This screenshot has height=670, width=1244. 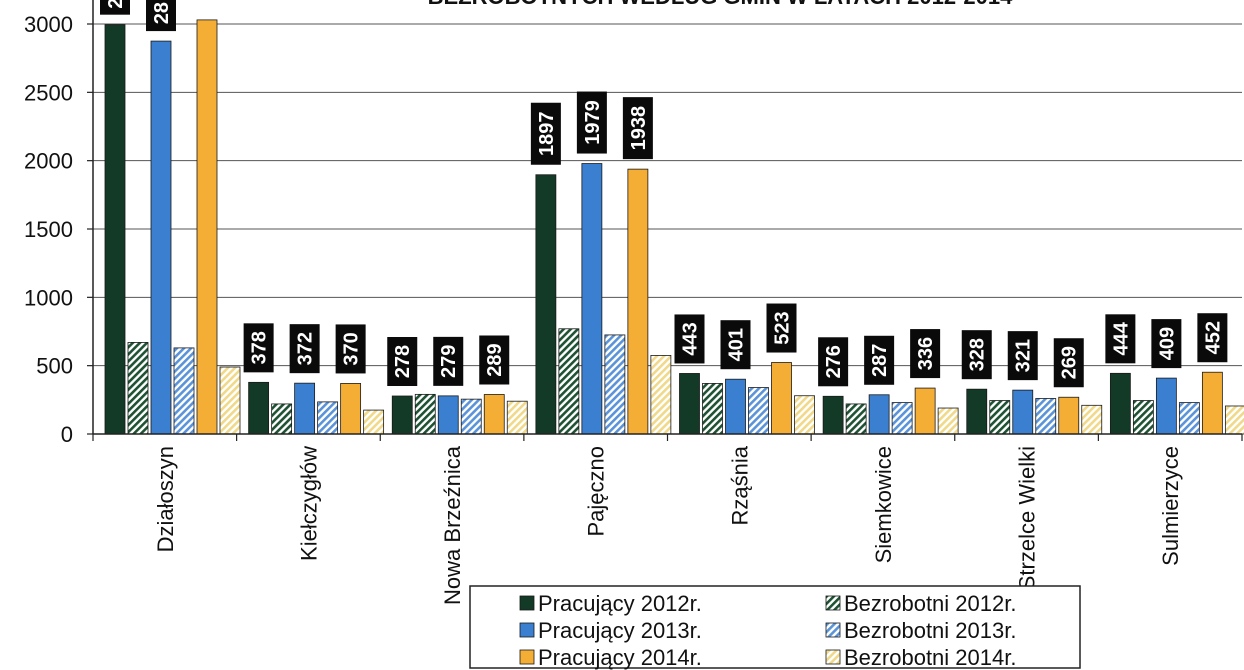 What do you see at coordinates (620, 630) in the screenshot?
I see `legend-label: Pracujący 2013r.` at bounding box center [620, 630].